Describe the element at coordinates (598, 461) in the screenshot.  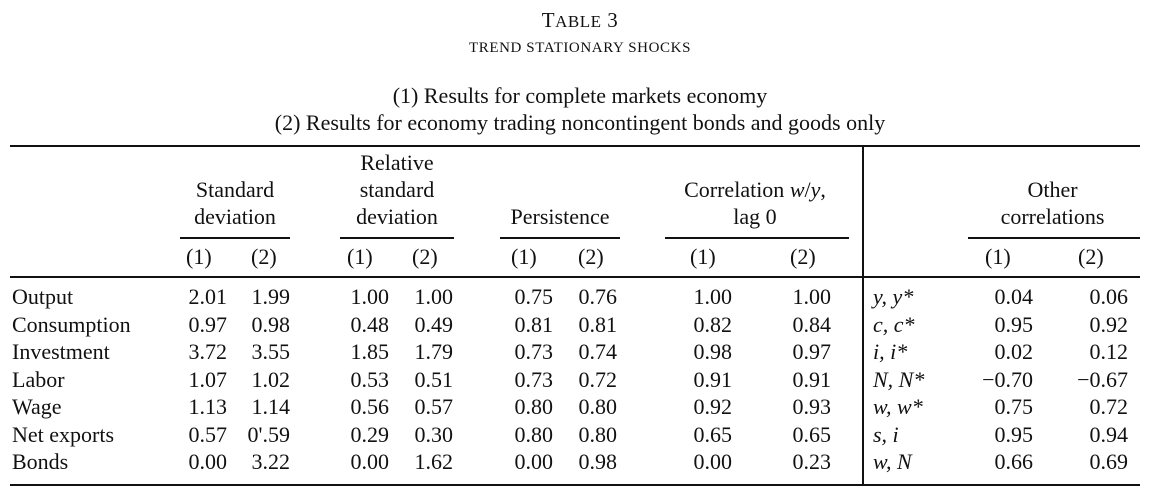
I see `cell-pers-2: 0.98` at that location.